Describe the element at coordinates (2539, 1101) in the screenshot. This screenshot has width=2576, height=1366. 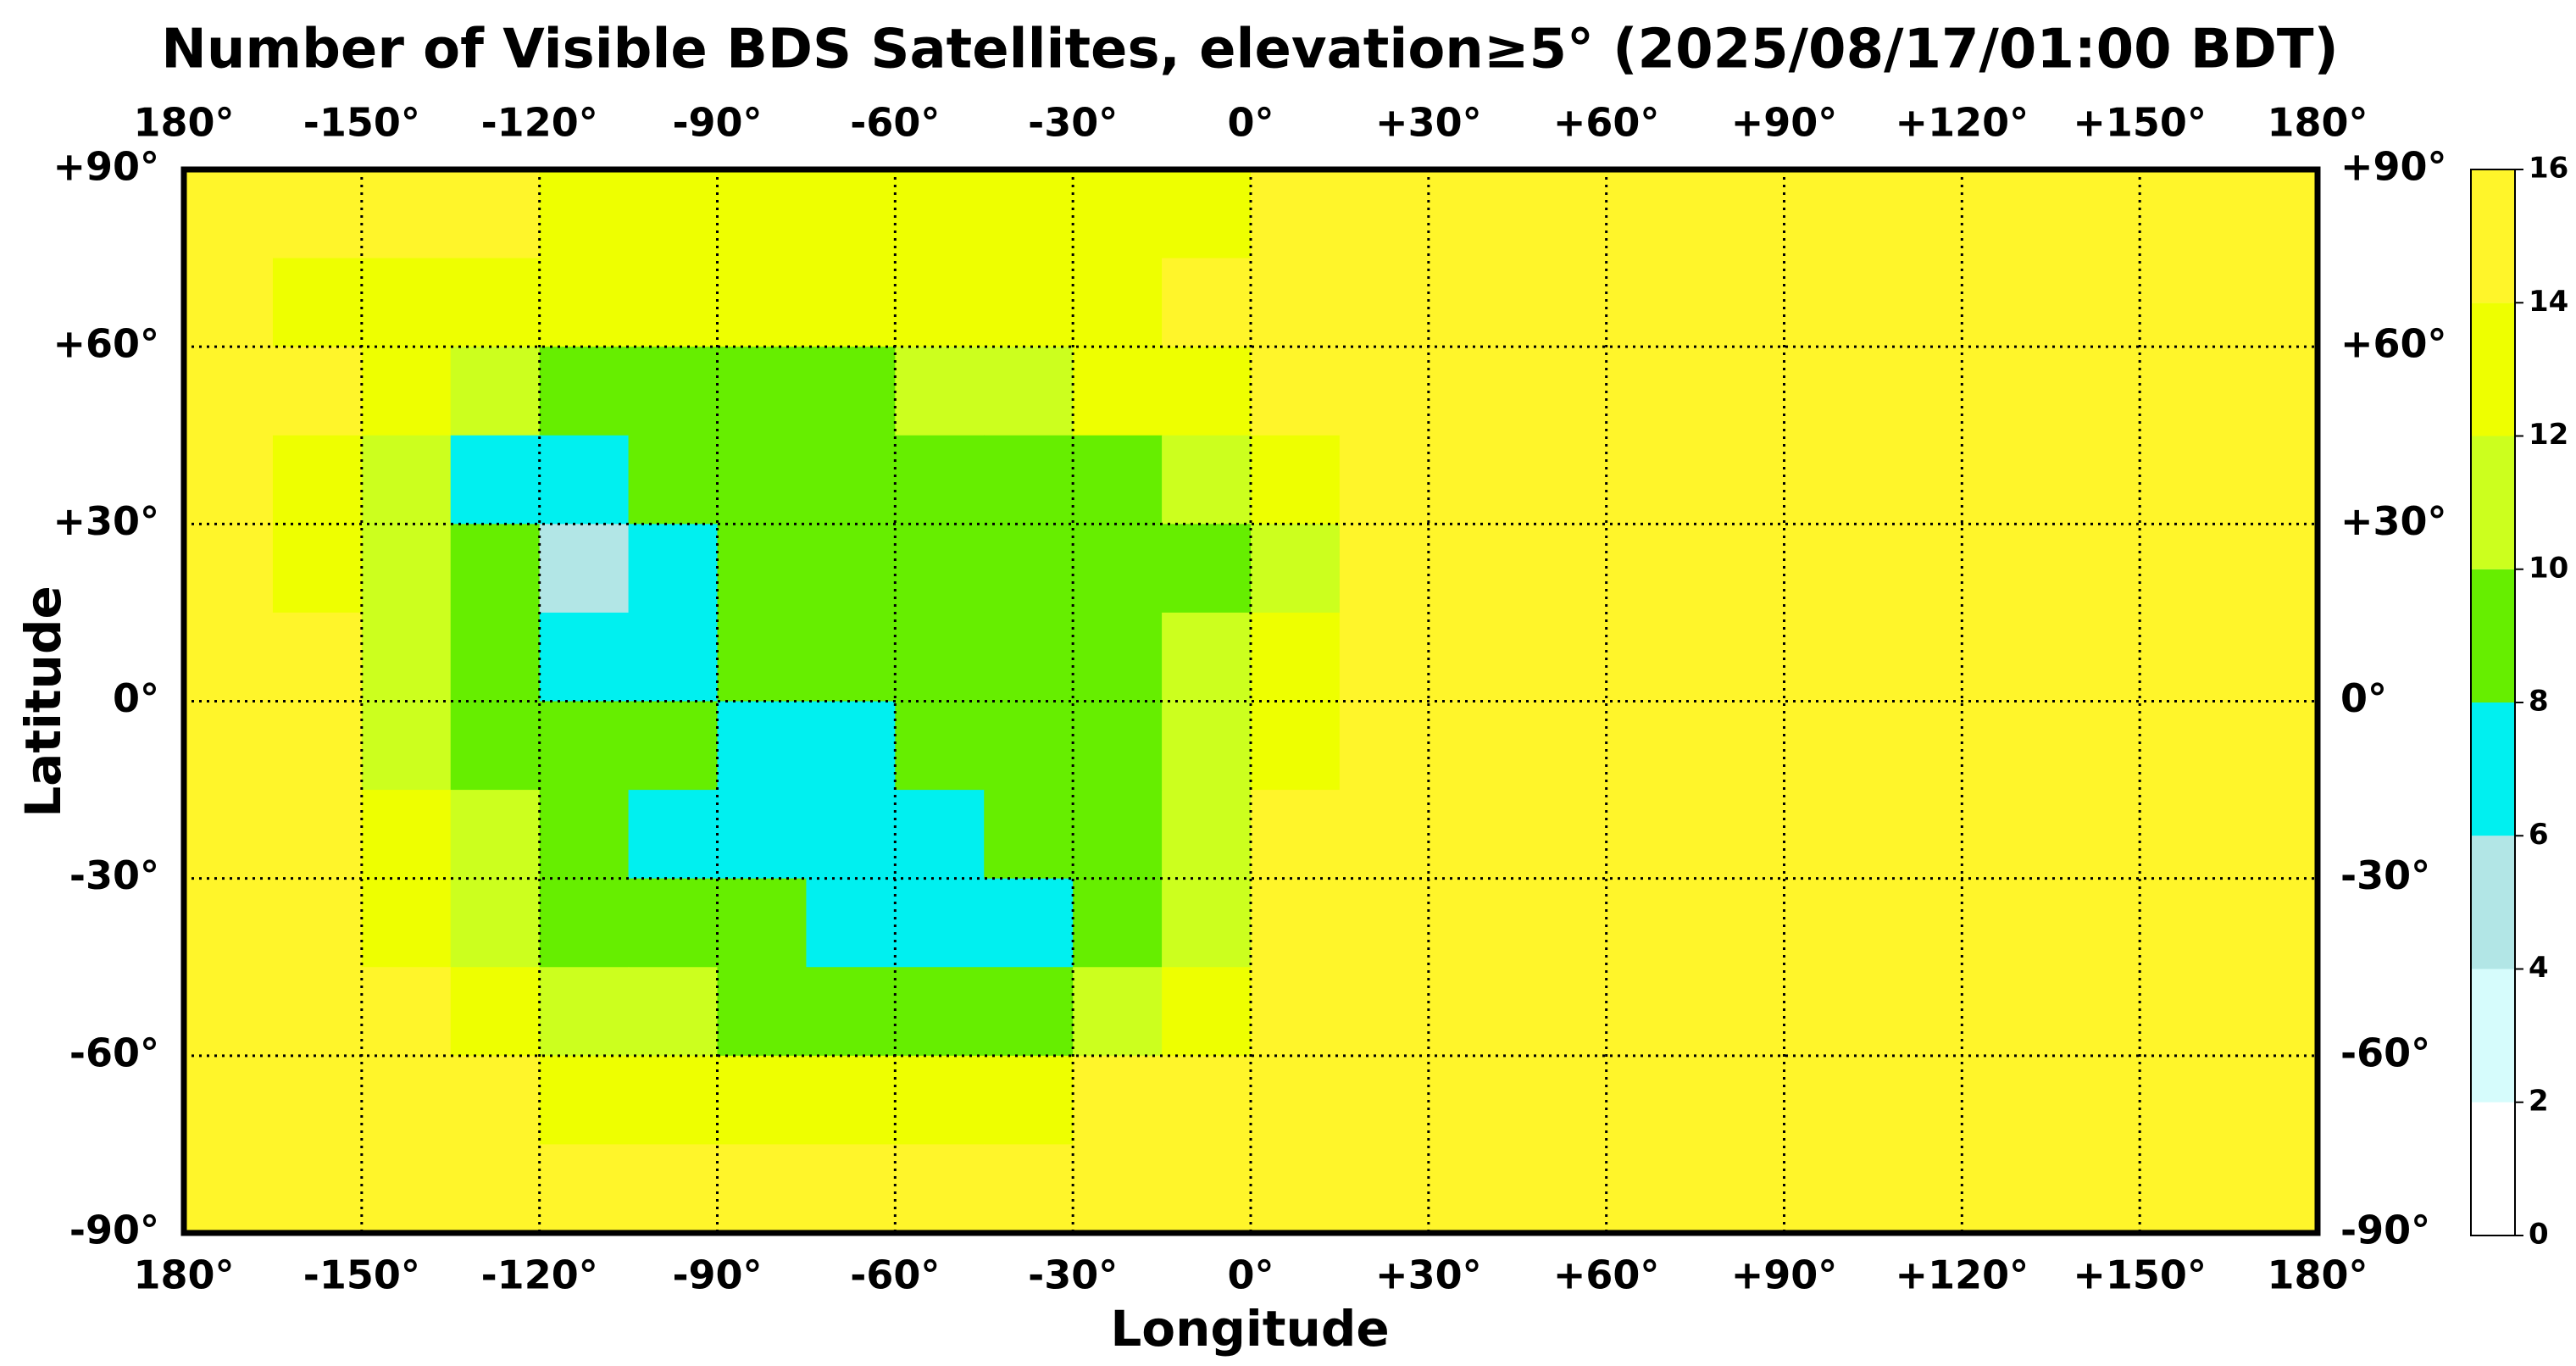
I see `colorbar-tick-label: 2` at that location.